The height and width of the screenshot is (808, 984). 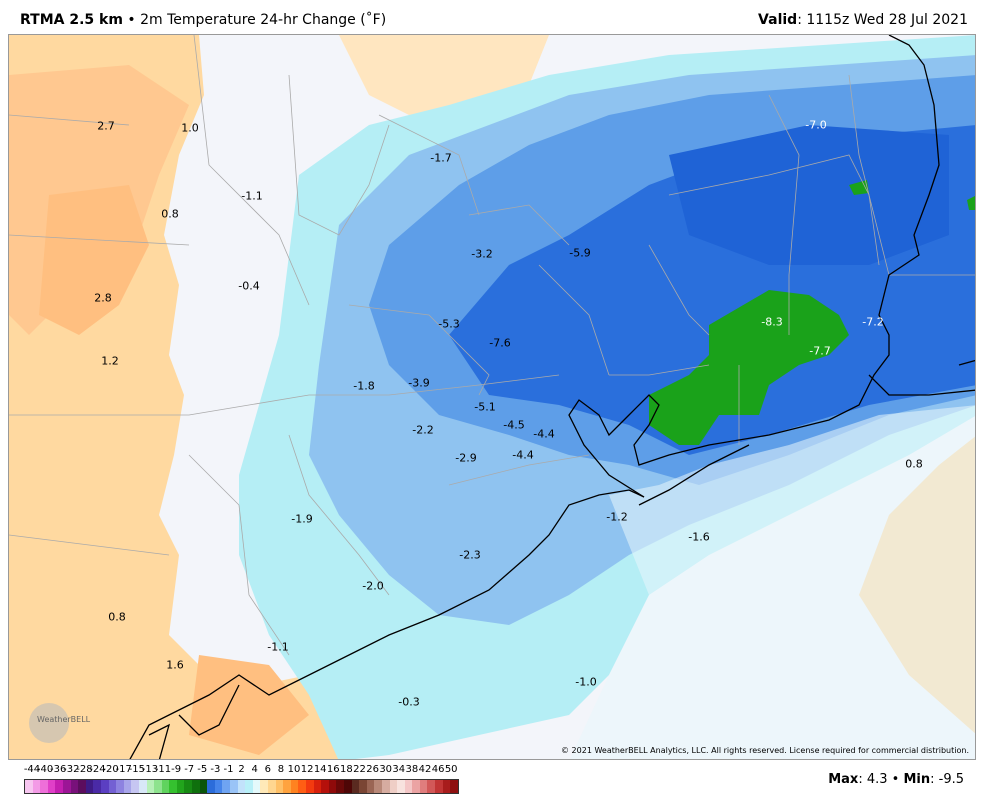 I want to click on map-value-label: 1.0, so click(x=190, y=128).